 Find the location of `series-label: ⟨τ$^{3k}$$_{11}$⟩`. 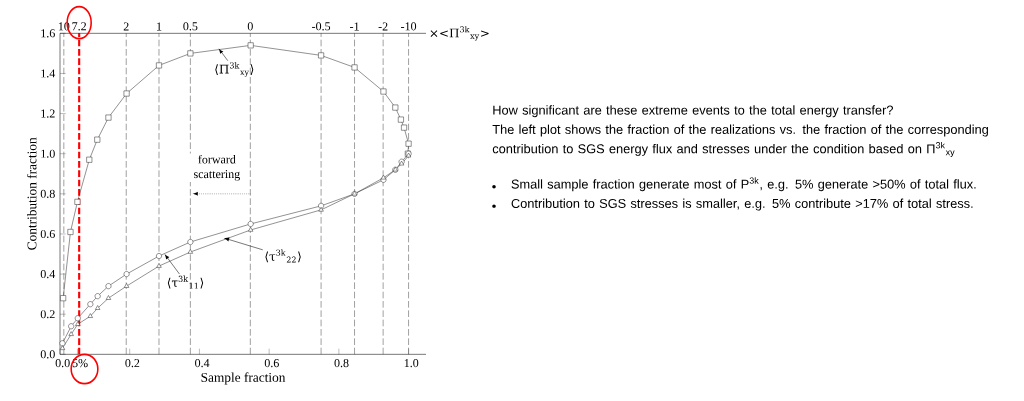

series-label: ⟨τ$^{3k}$$_{11}$⟩ is located at coordinates (185, 282).